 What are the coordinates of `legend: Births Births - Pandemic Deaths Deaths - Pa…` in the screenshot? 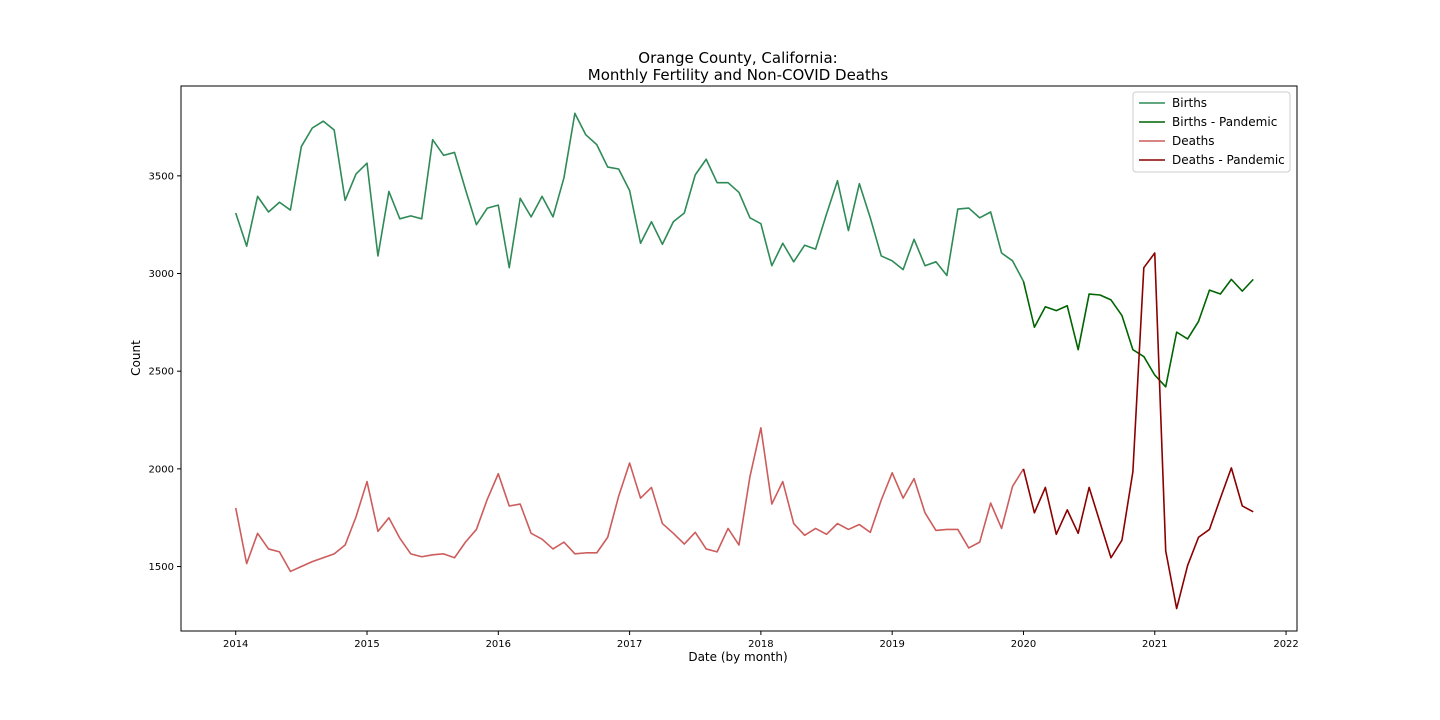 It's located at (1211, 132).